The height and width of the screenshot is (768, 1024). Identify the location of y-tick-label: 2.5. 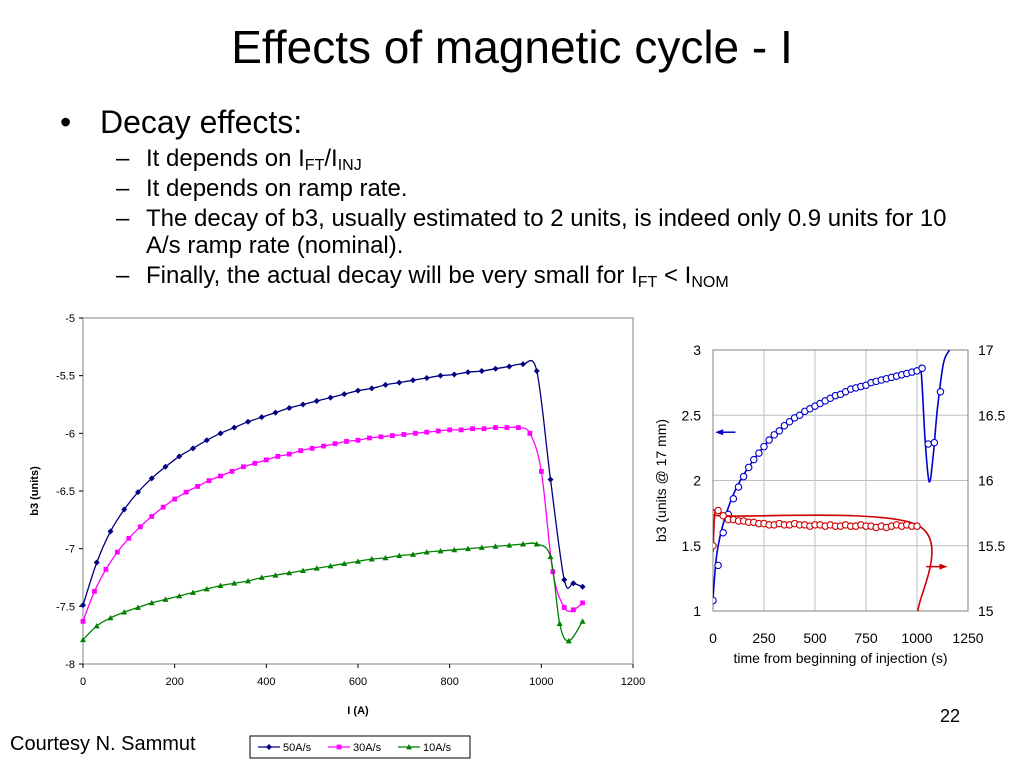
(692, 415).